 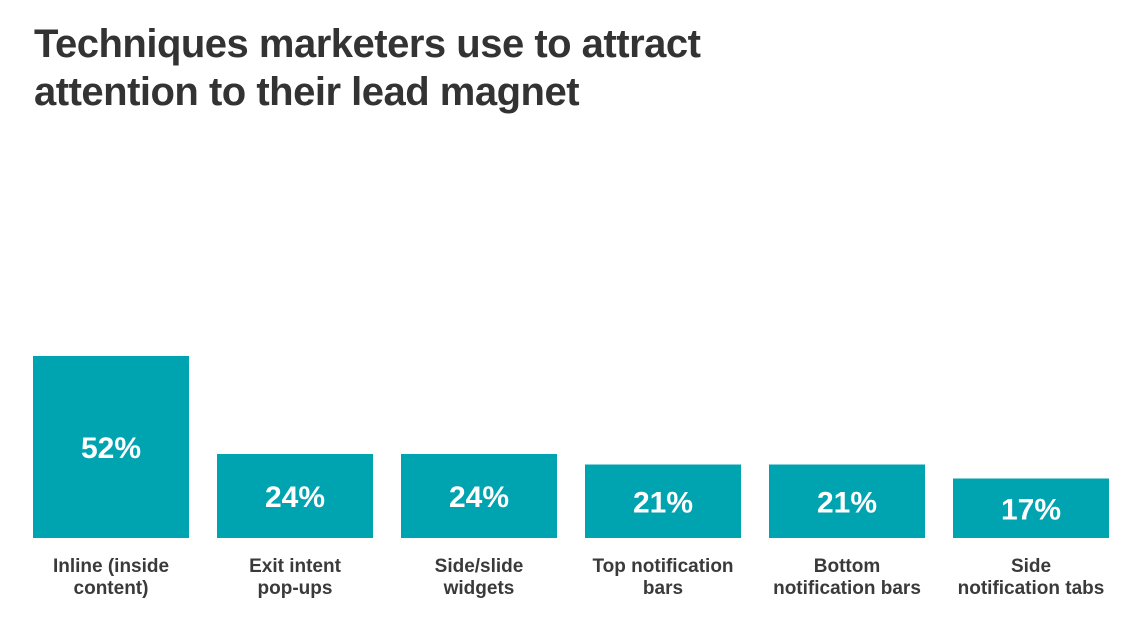 What do you see at coordinates (663, 588) in the screenshot?
I see `category-label-line: bars` at bounding box center [663, 588].